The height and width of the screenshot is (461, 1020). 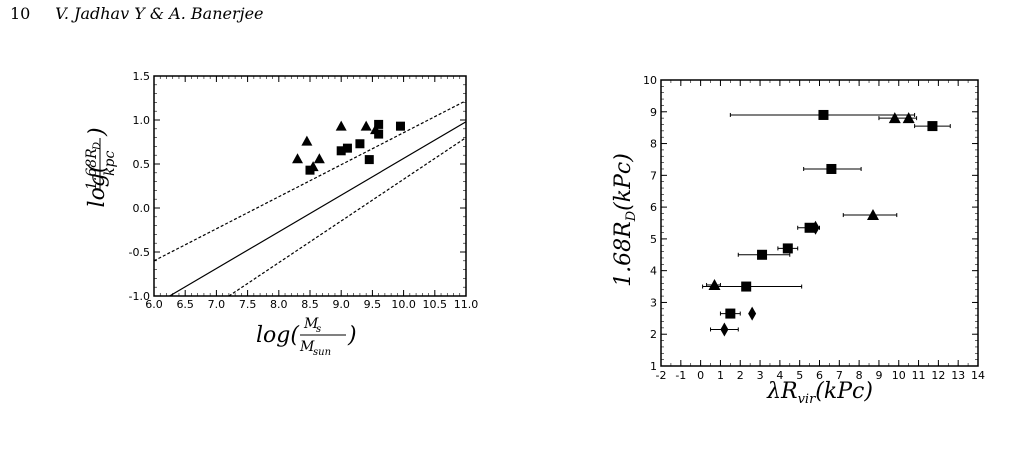 I want to click on y-tick-label: 6, so click(x=653, y=207).